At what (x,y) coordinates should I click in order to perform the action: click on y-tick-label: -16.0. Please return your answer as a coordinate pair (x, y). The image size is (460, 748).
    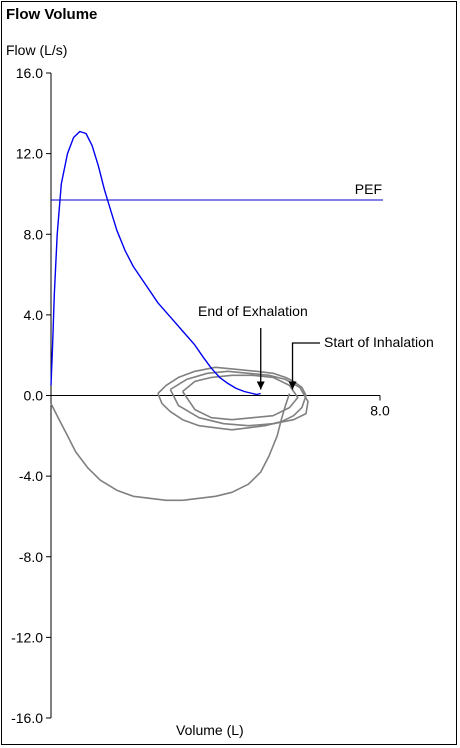
    Looking at the image, I should click on (27, 718).